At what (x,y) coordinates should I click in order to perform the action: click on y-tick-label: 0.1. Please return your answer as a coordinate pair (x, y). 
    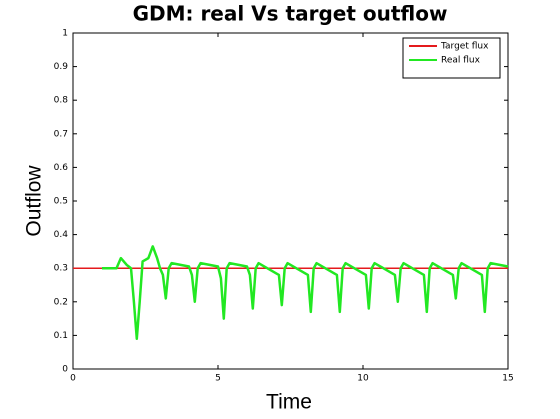
    Looking at the image, I should click on (61, 336).